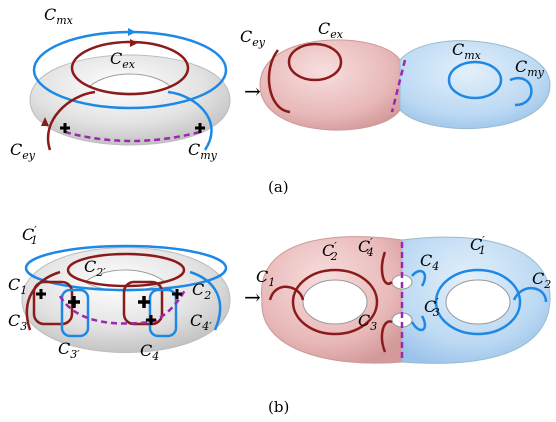 Image resolution: width=556 pixels, height=422 pixels. I want to click on label-b-right-c2: C2, so click(541, 280).